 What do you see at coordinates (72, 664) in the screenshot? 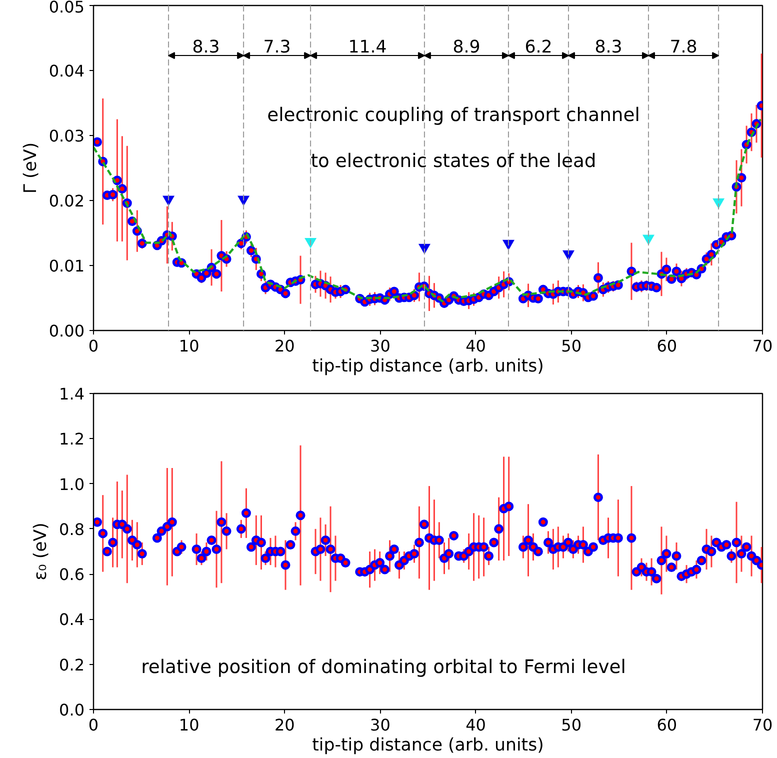
I see `y-tick-label: 0.2` at bounding box center [72, 664].